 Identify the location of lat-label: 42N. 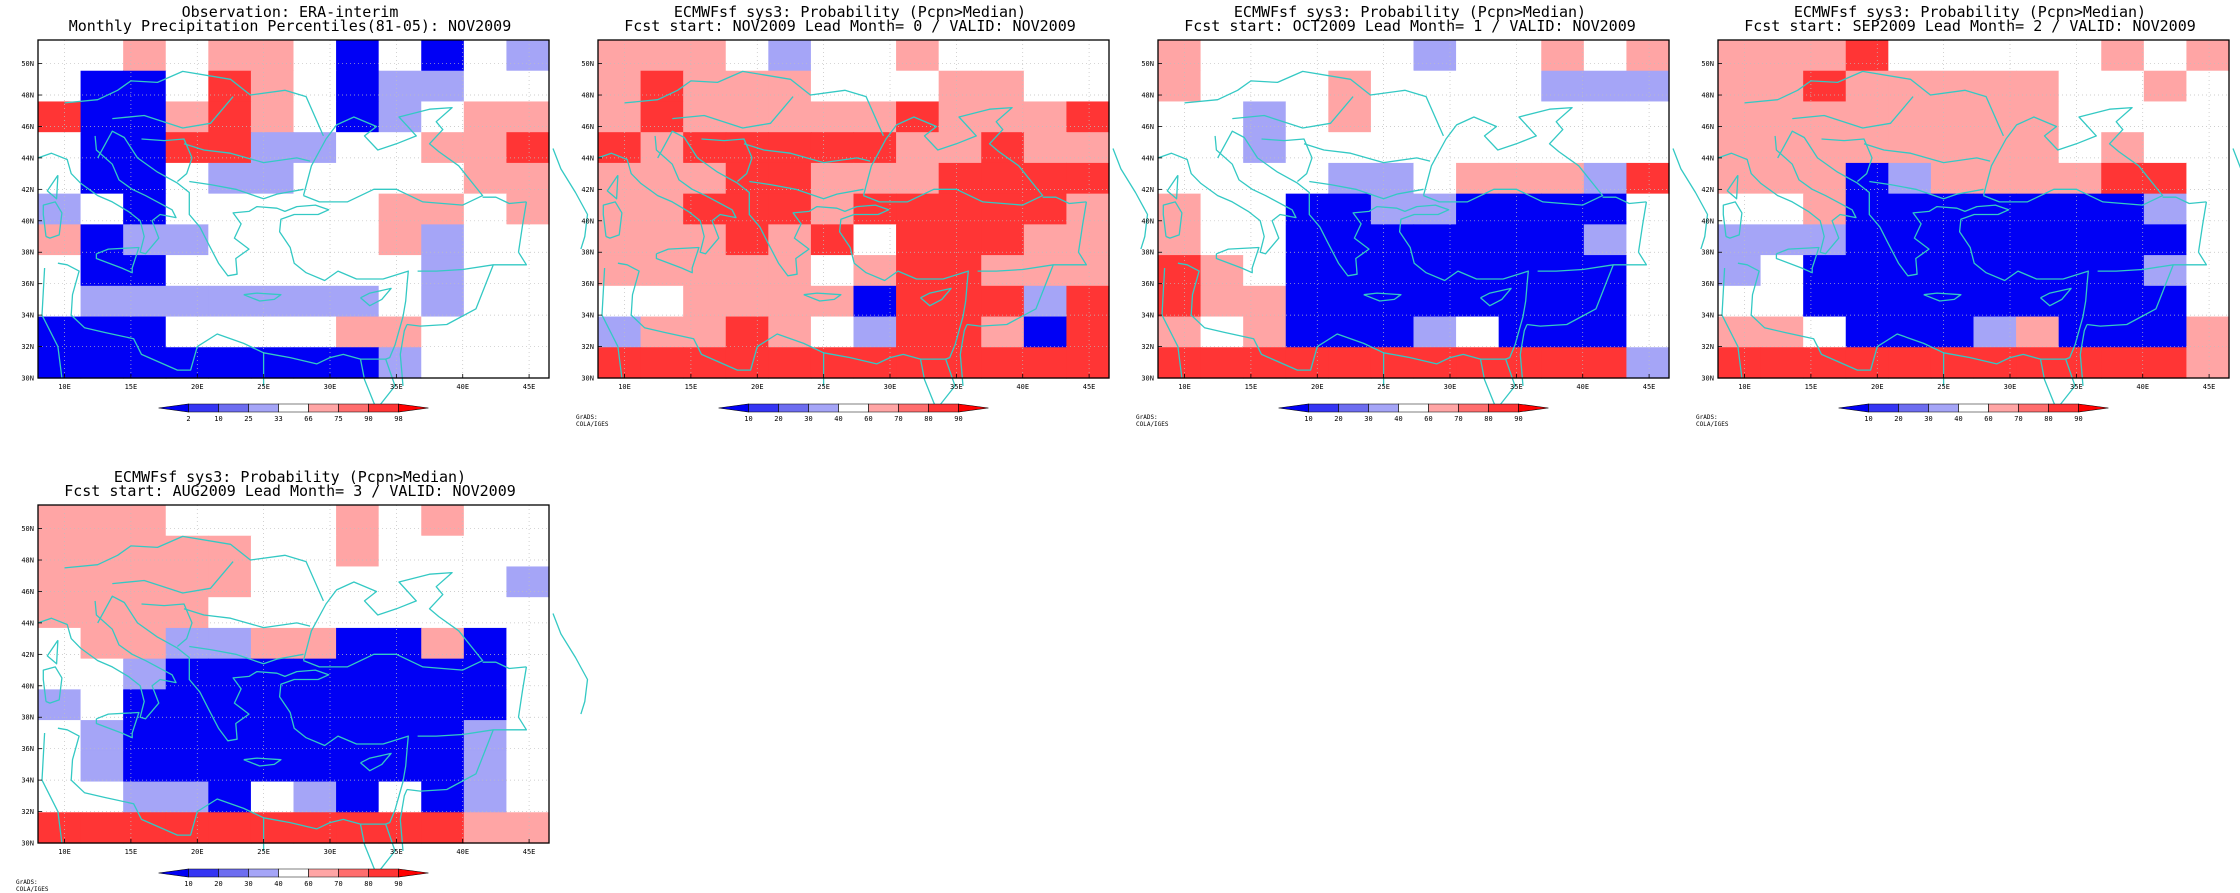
(1147, 190).